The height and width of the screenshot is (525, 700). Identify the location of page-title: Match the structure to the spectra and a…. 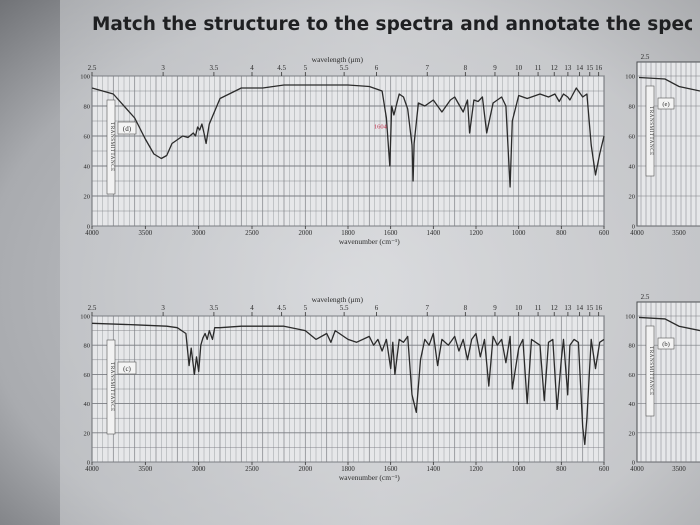
(392, 24).